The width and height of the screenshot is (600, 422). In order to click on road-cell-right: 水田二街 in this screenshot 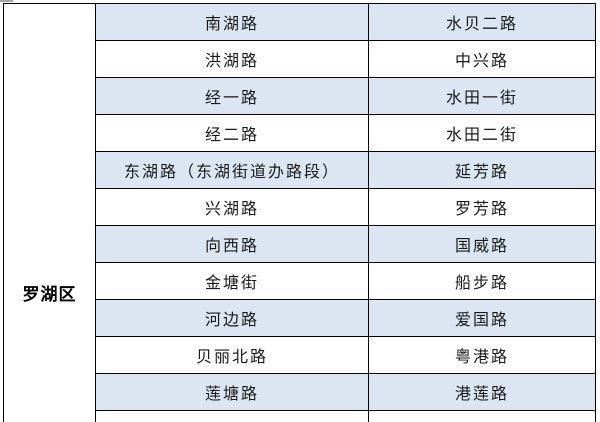, I will do `click(482, 133)`.